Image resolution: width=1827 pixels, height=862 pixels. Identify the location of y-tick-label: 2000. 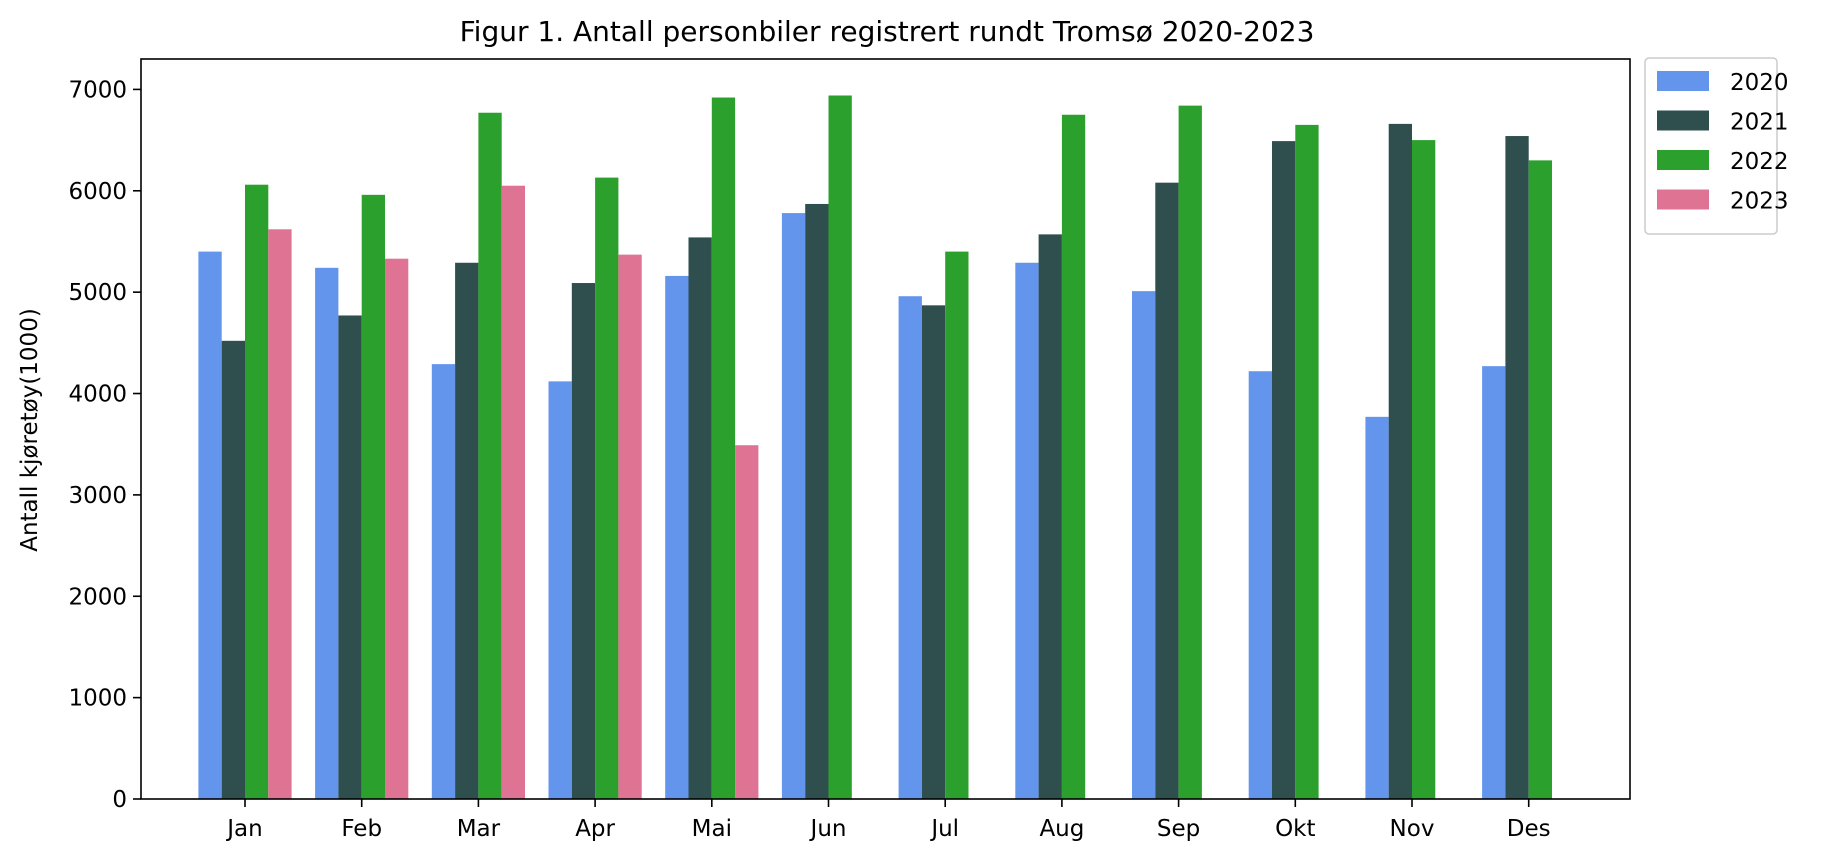
(97, 597).